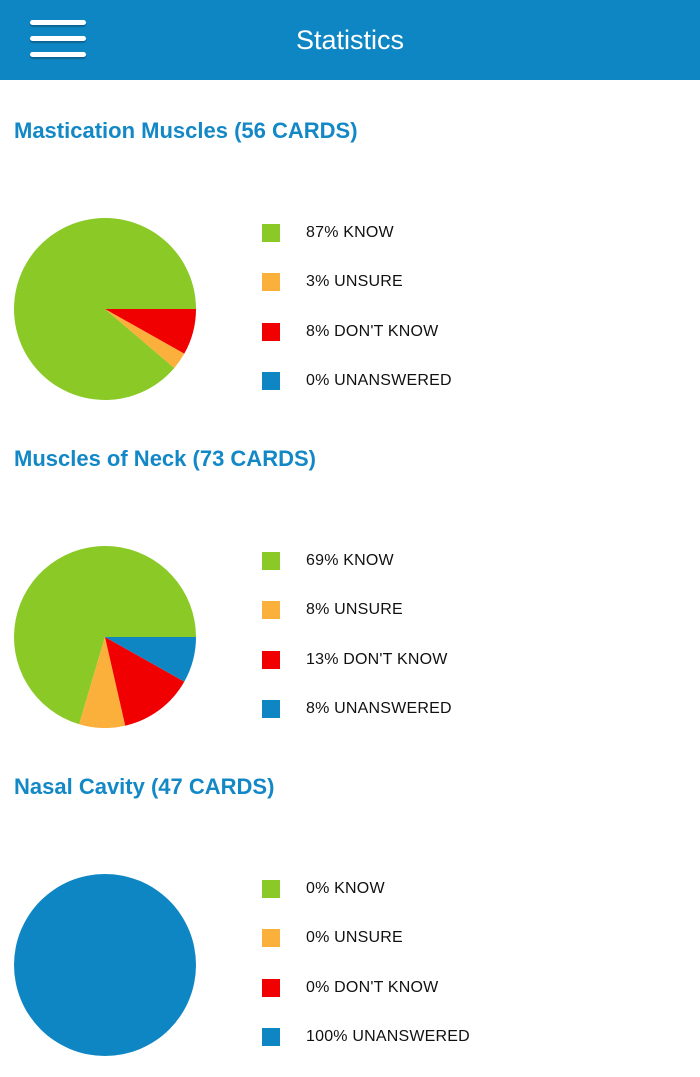  I want to click on legend-label: 8% DON'T KNOW, so click(372, 331).